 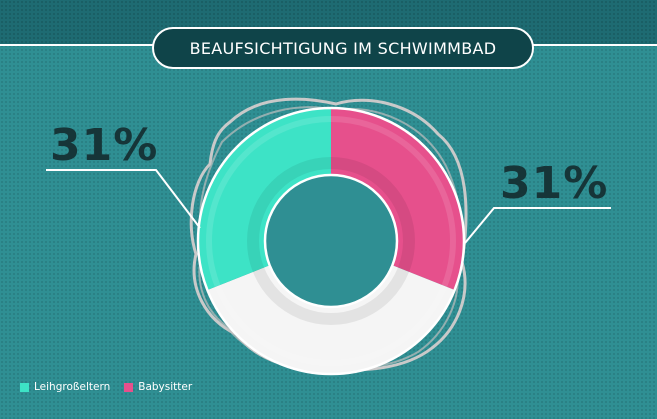 I want to click on slice-remainder, so click(x=331, y=320).